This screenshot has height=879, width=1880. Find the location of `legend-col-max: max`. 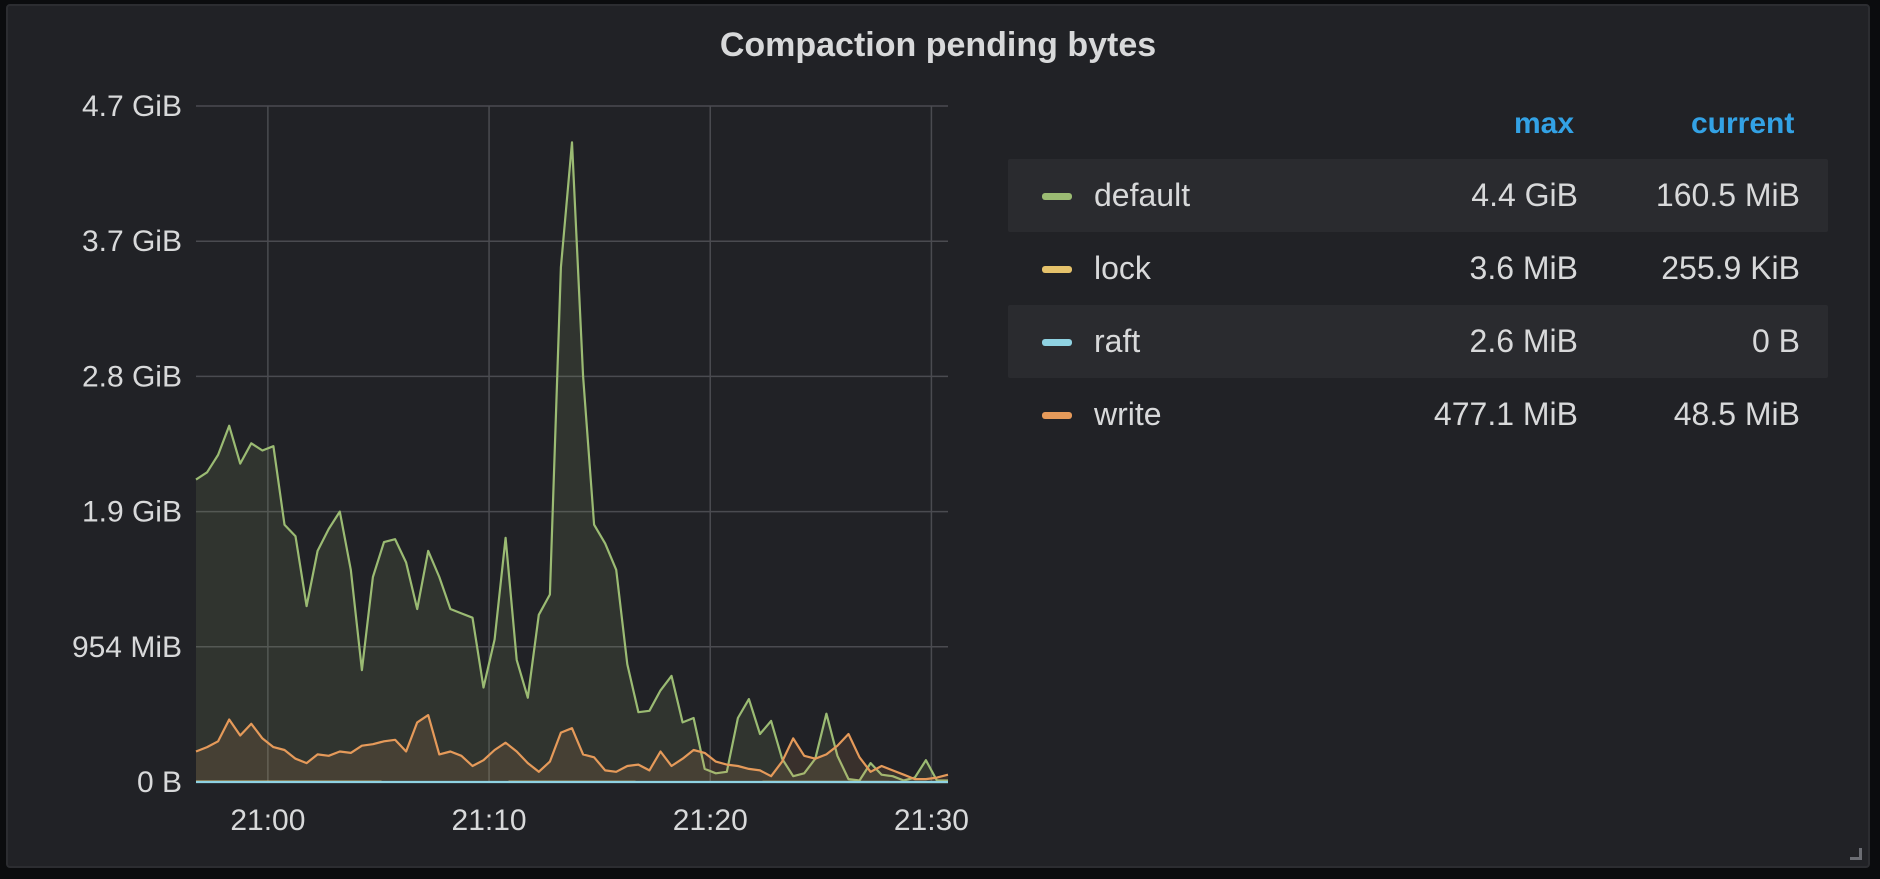

legend-col-max: max is located at coordinates (1544, 123).